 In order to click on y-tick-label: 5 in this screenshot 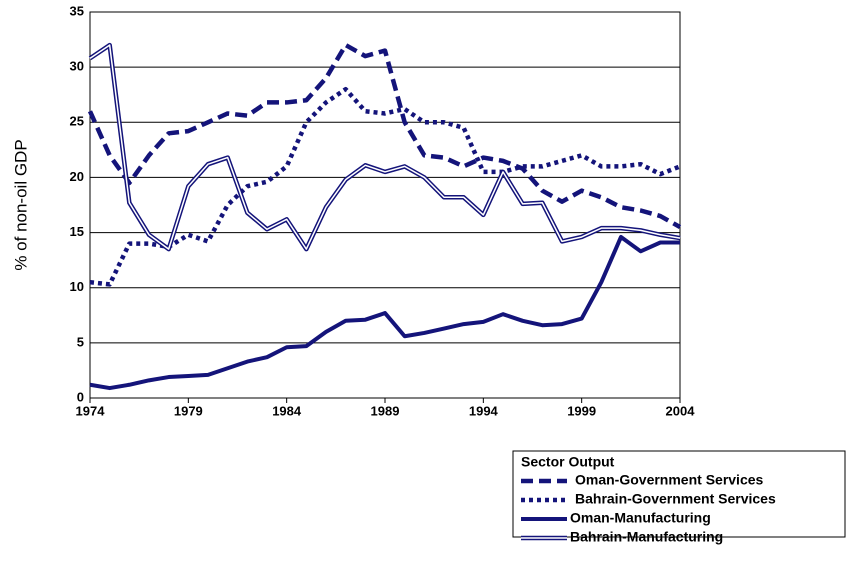, I will do `click(80, 341)`.